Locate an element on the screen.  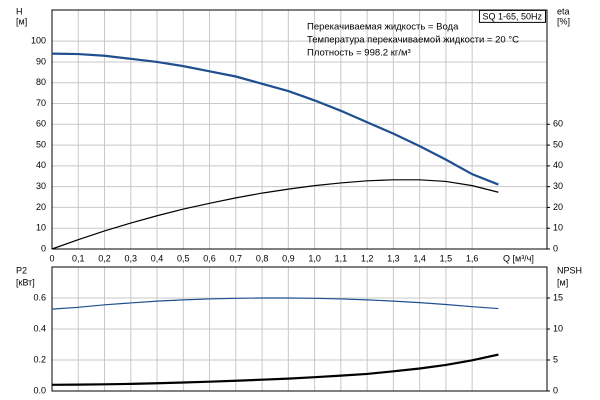
y-tick-label: 0.0 is located at coordinates (39, 390).